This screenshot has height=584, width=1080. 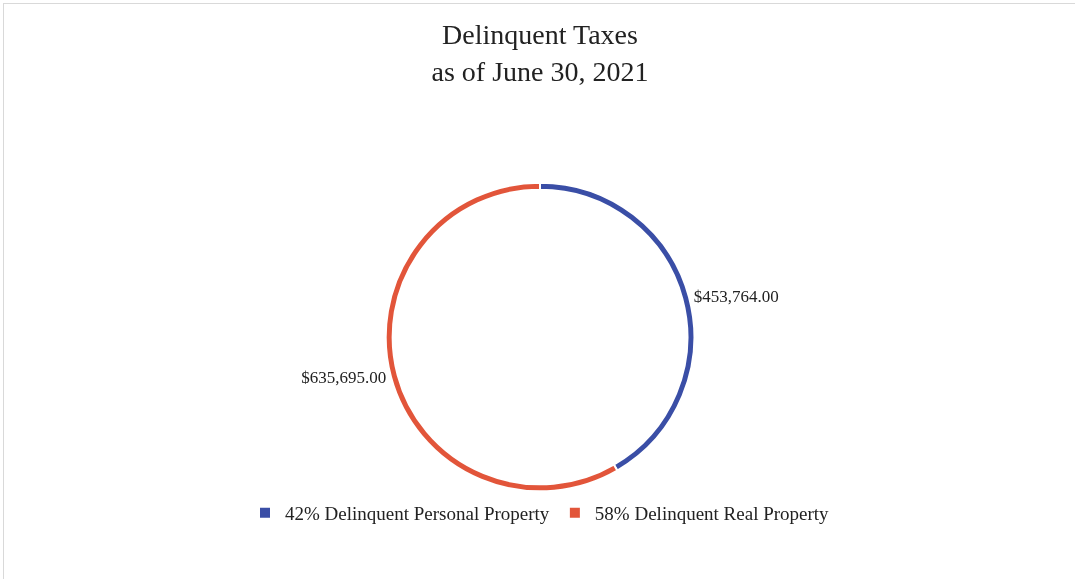 What do you see at coordinates (417, 514) in the screenshot?
I see `legend-label: 42% Delinquent Personal Property` at bounding box center [417, 514].